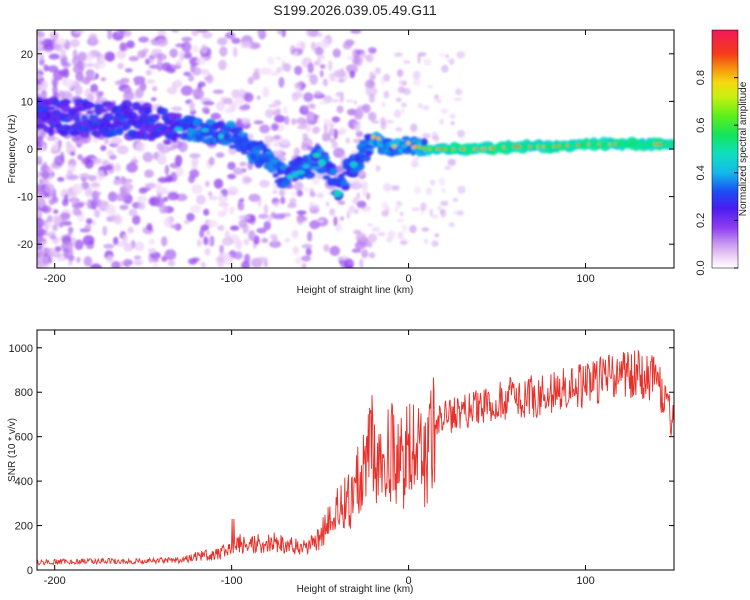 Image resolution: width=750 pixels, height=600 pixels. What do you see at coordinates (409, 279) in the screenshot?
I see `spectrogram-x-tick-label: 0` at bounding box center [409, 279].